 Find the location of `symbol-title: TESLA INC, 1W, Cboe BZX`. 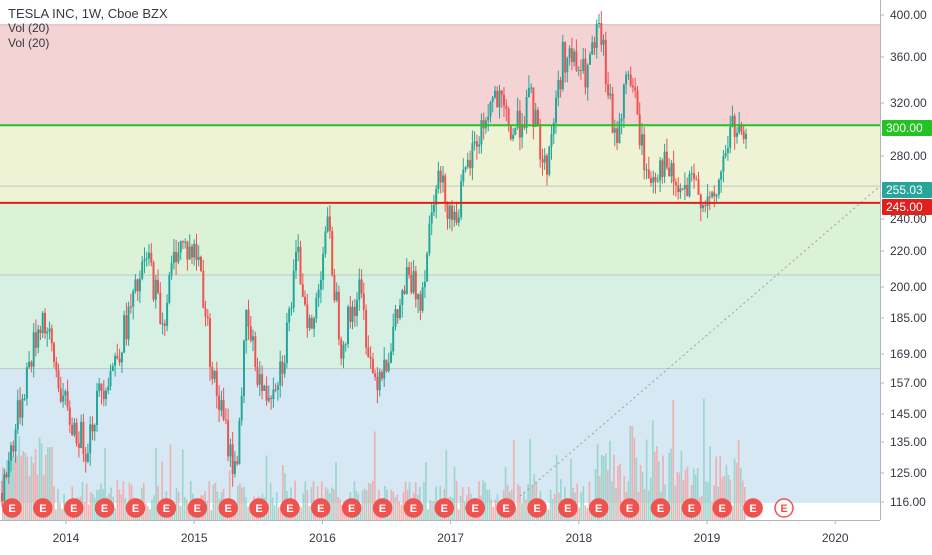

symbol-title: TESLA INC, 1W, Cboe BZX is located at coordinates (88, 13).